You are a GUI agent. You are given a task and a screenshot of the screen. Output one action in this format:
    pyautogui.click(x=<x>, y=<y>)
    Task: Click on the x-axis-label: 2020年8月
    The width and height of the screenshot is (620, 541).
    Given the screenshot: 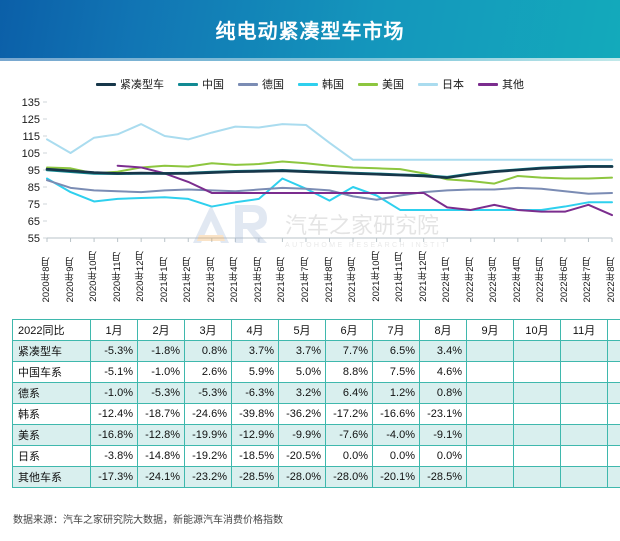 What is the action you would take?
    pyautogui.click(x=46, y=279)
    